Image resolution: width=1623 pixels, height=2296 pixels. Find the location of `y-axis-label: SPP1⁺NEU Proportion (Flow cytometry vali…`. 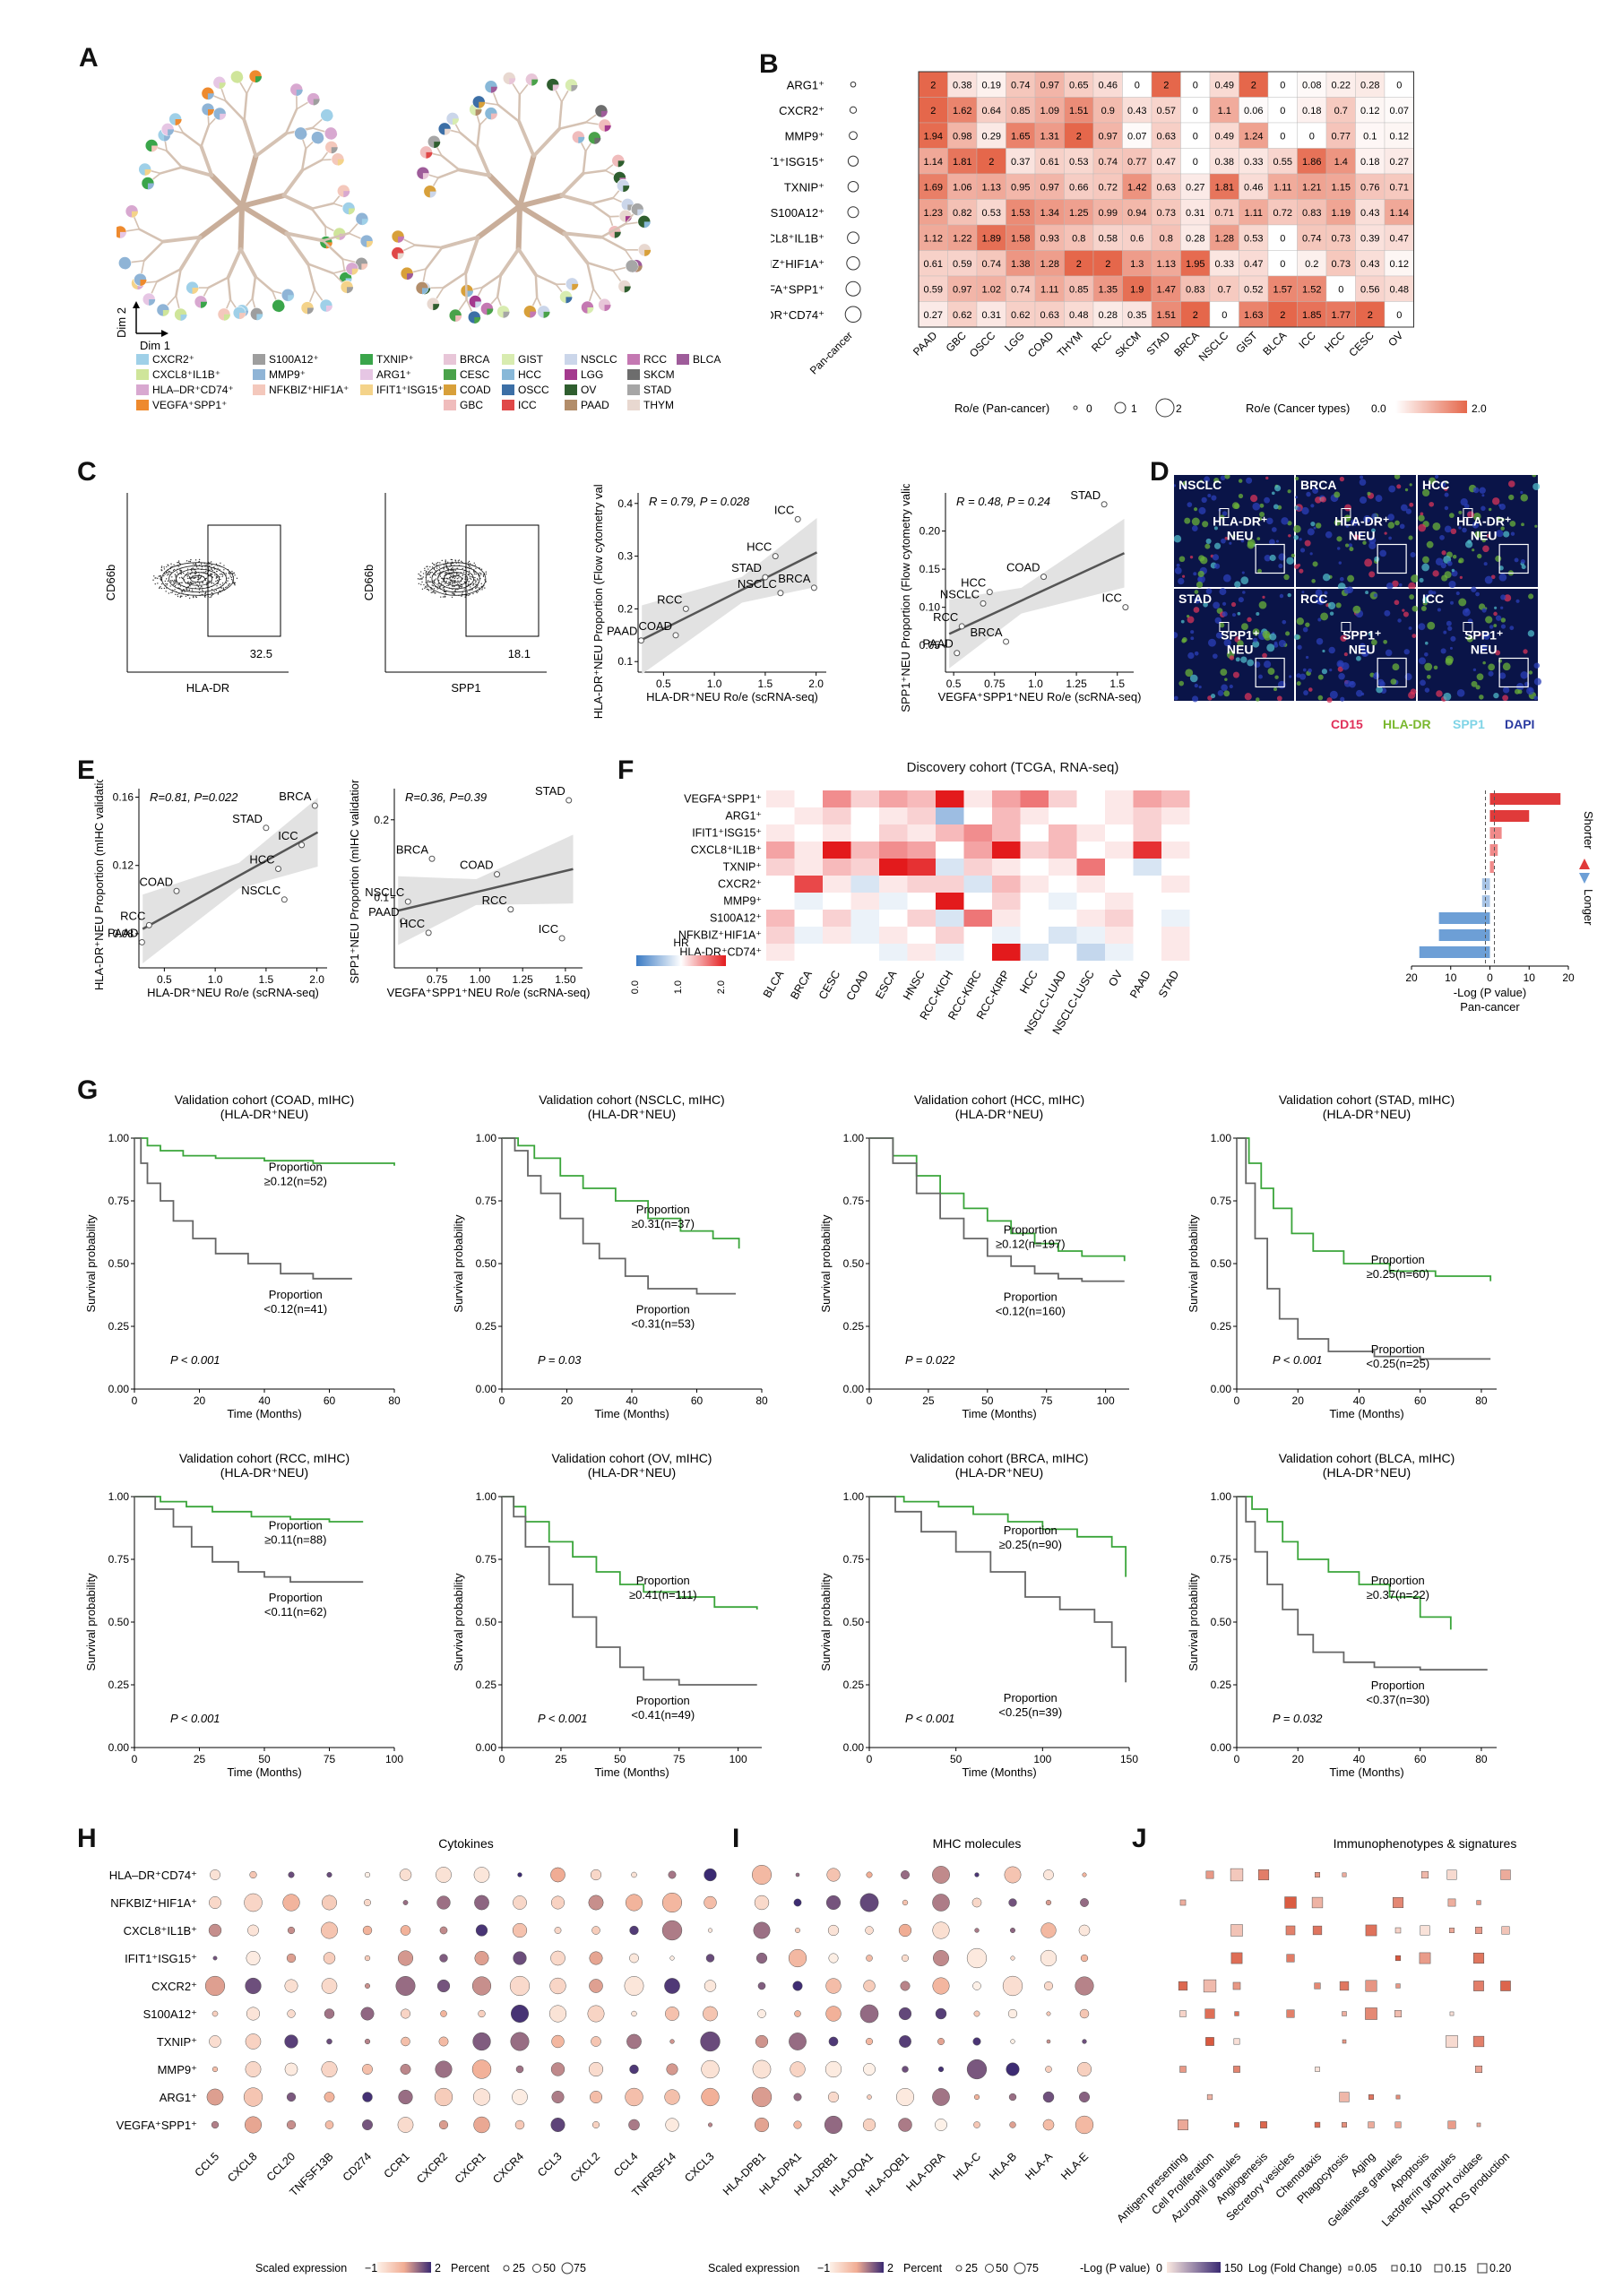

y-axis-label: SPP1⁺NEU Proportion (Flow cytometry vali… is located at coordinates (905, 598).